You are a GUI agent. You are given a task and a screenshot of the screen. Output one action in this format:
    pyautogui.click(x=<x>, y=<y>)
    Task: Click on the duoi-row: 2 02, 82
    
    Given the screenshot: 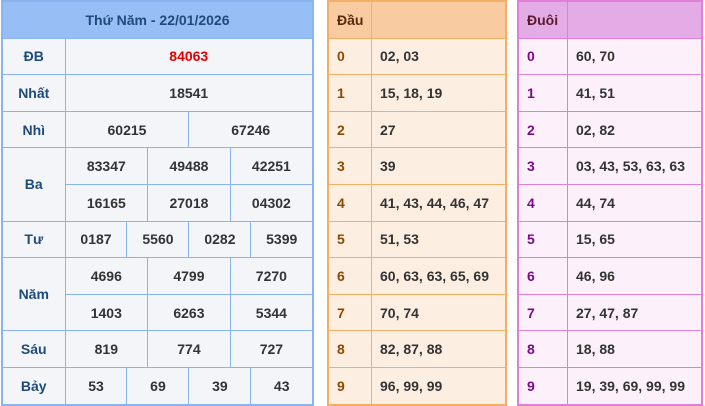 What is the action you would take?
    pyautogui.click(x=610, y=129)
    